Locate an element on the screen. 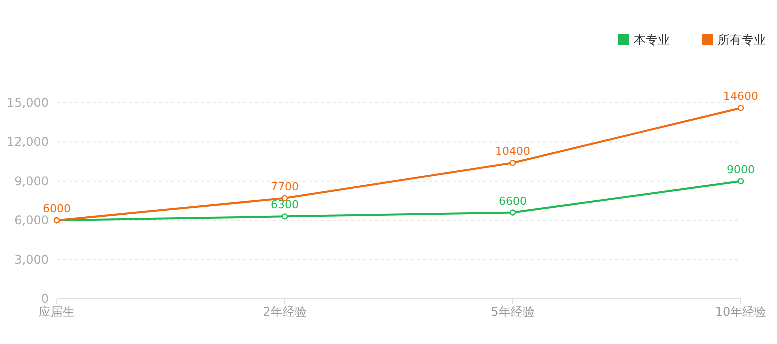  x-tick-label: 5年经验 is located at coordinates (513, 312).